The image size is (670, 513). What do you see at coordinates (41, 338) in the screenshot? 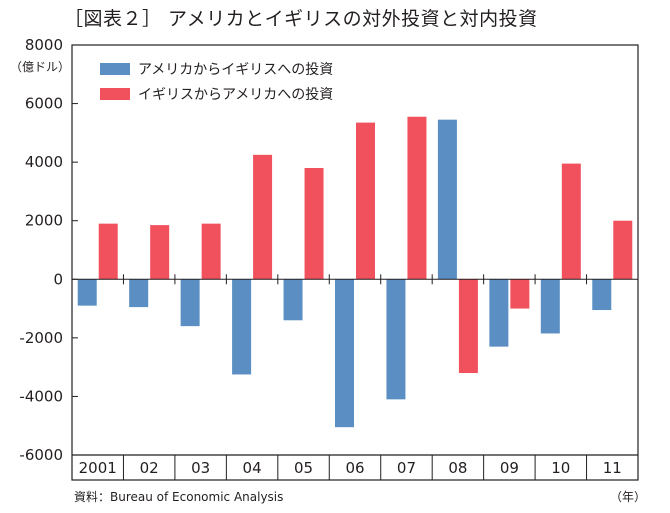
I see `y-tick-label: -2000` at bounding box center [41, 338].